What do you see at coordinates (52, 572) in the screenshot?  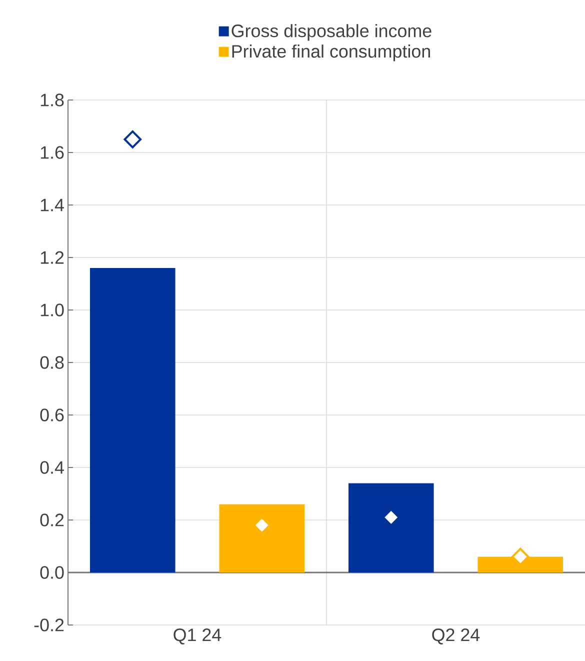 I see `y-tick-label: 0.0` at bounding box center [52, 572].